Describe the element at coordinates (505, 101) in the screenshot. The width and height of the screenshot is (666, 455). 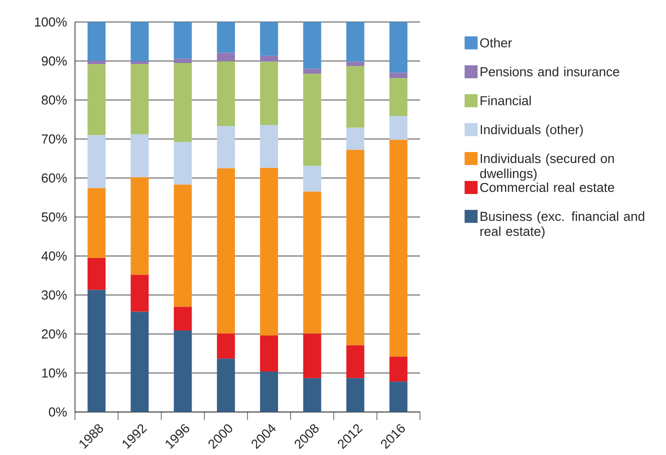
I see `legend-label: Financial` at that location.